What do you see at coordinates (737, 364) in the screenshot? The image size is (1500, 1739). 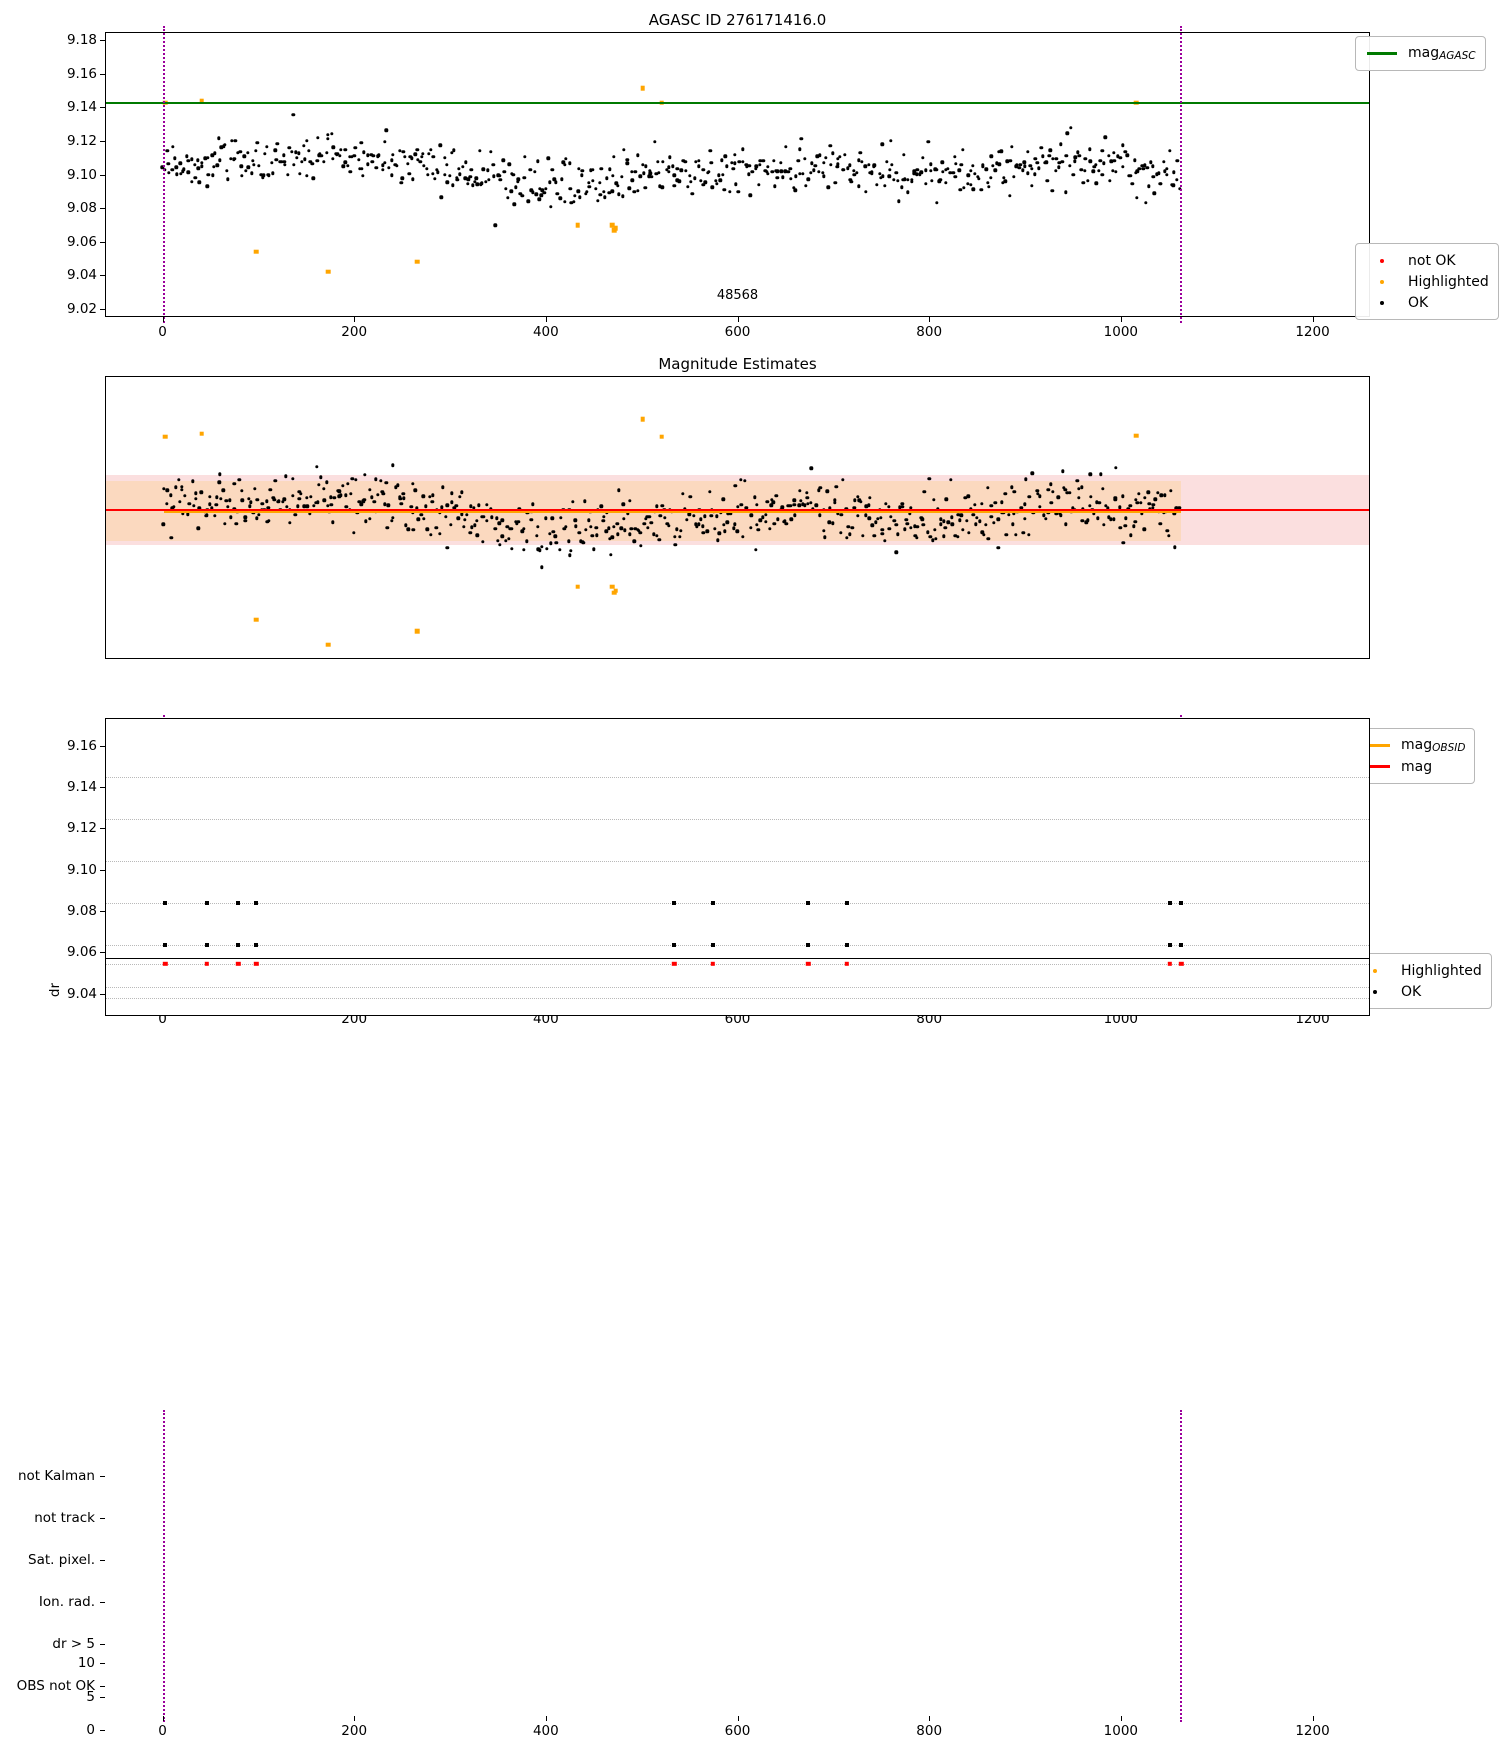 I see `panel2-title: Magnitude Estimates` at bounding box center [737, 364].